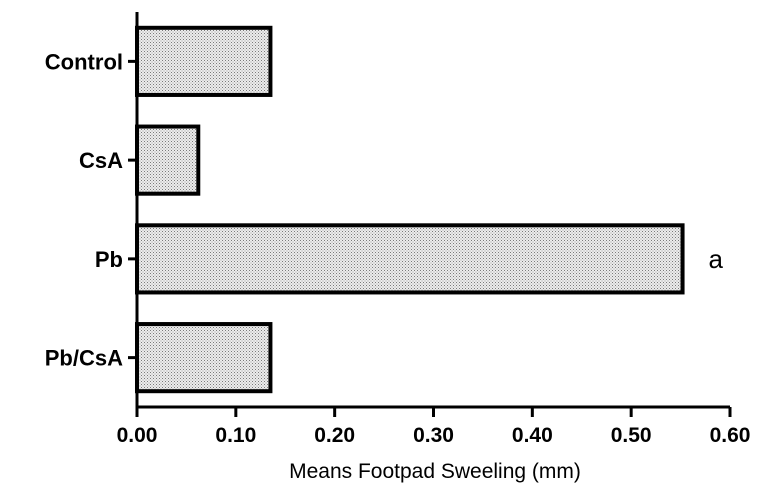  What do you see at coordinates (109, 259) in the screenshot?
I see `category-label-pb: Pb` at bounding box center [109, 259].